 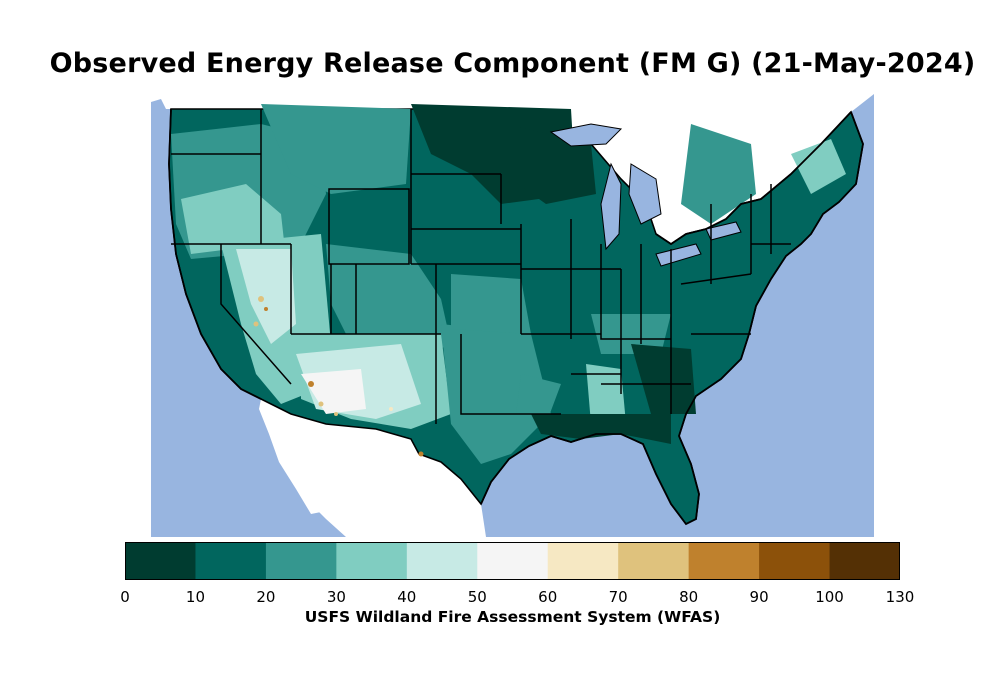 I want to click on colorbar-tick-label: 100, so click(x=829, y=597).